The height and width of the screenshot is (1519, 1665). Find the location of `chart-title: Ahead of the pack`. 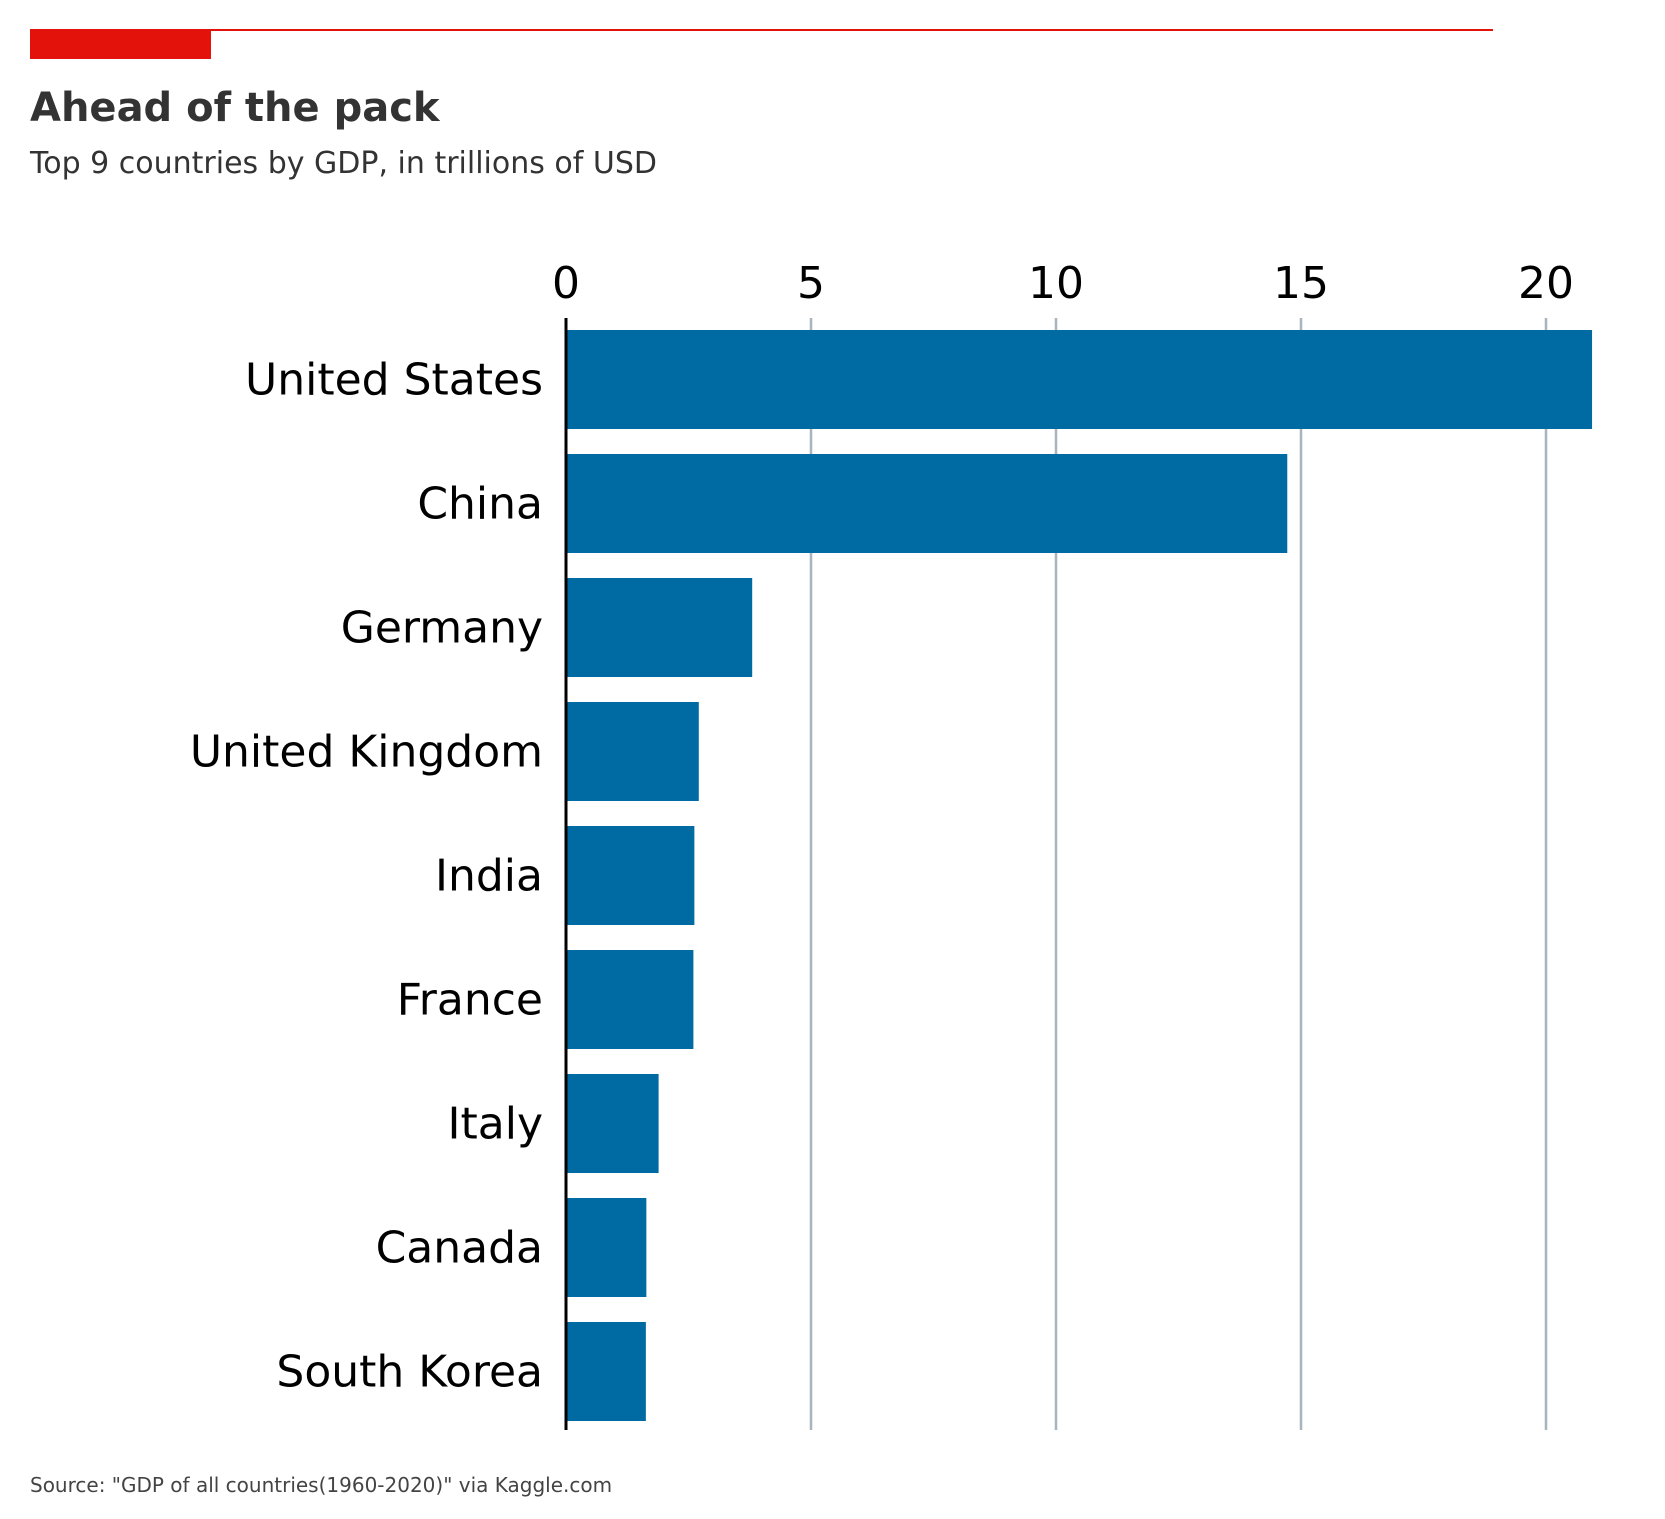

chart-title: Ahead of the pack is located at coordinates (235, 108).